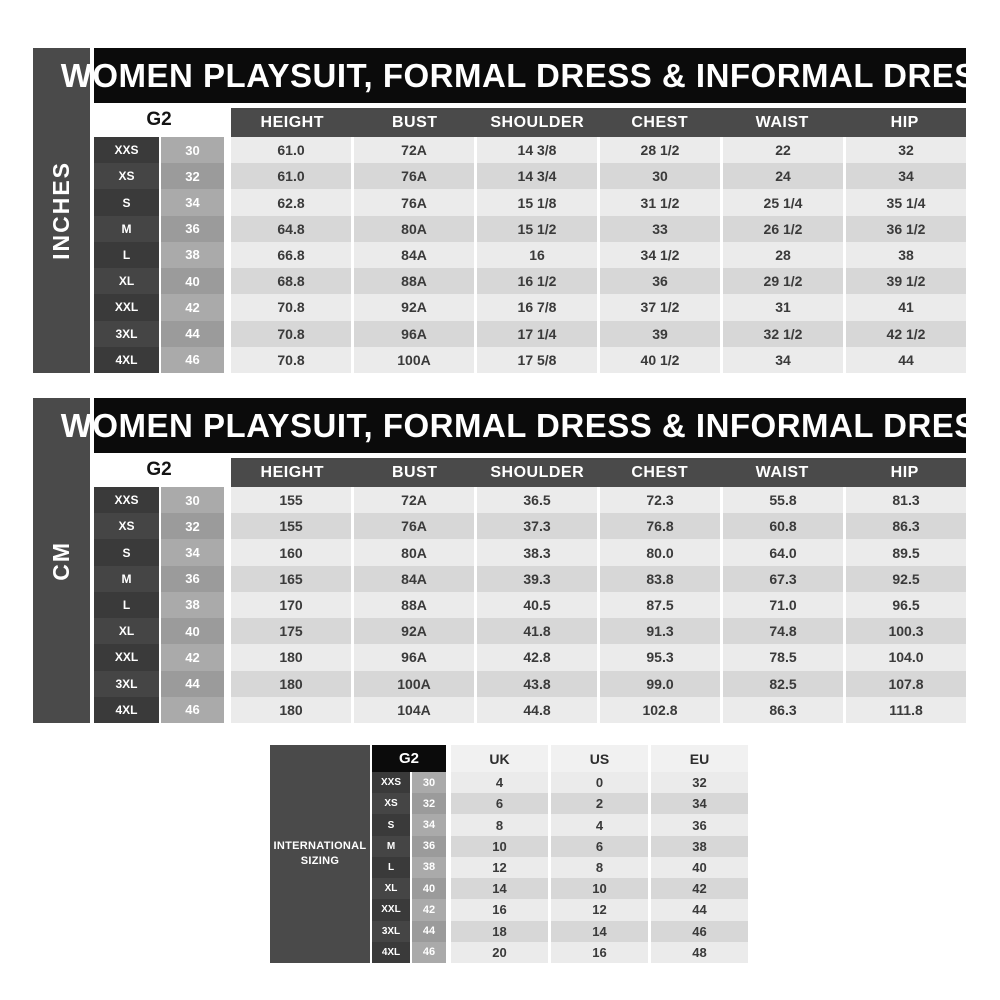  I want to click on value-cell: 175, so click(291, 631).